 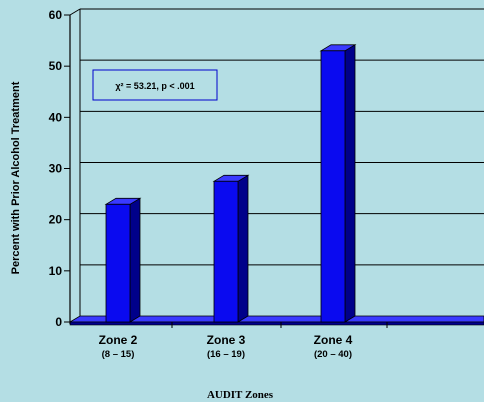 What do you see at coordinates (58, 322) in the screenshot?
I see `y-tick-label: 0` at bounding box center [58, 322].